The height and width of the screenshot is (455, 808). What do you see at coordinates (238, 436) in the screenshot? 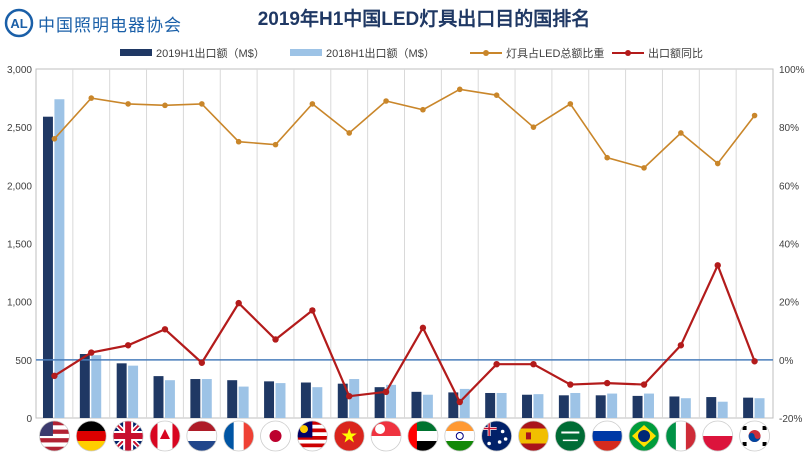
I see `flag-icon-fr` at bounding box center [238, 436].